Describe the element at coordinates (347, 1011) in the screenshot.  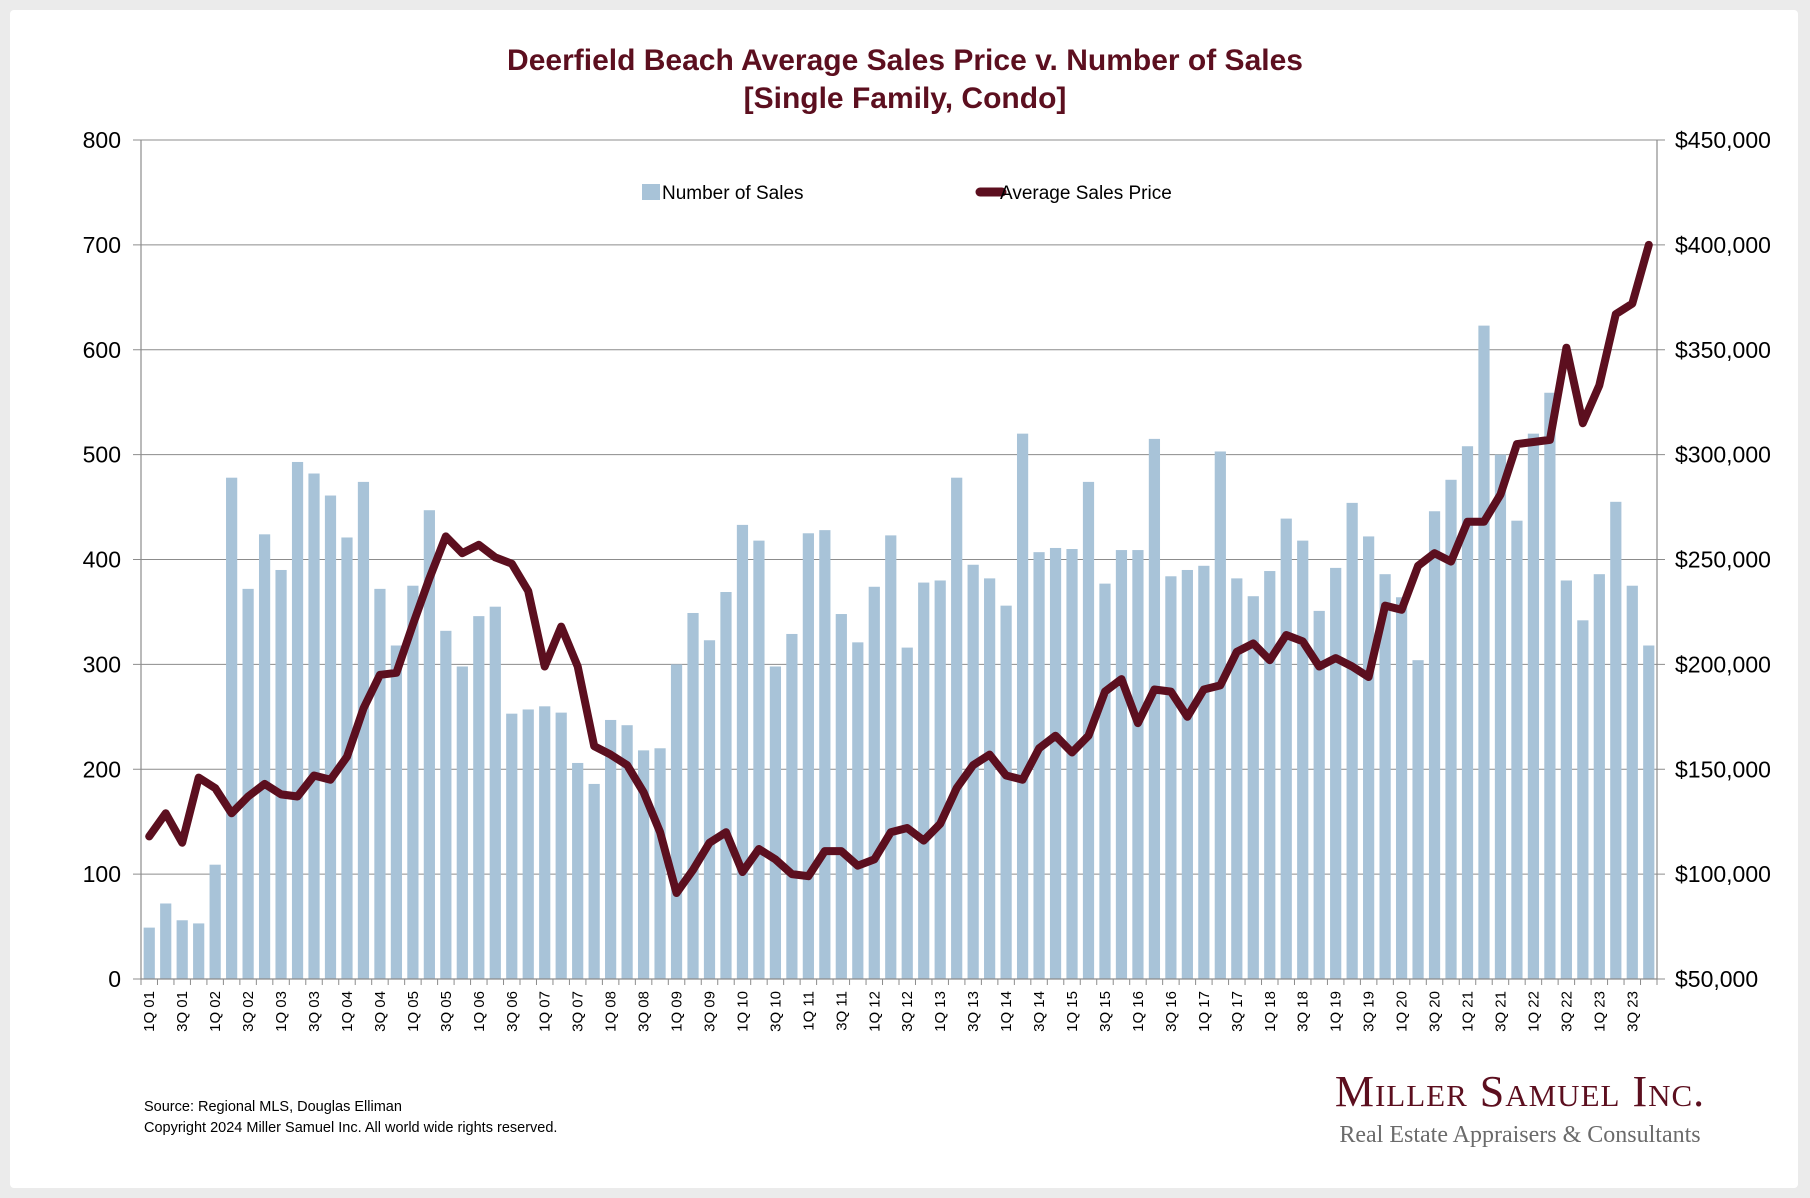
I see `x-tick-label: 1Q 04` at that location.